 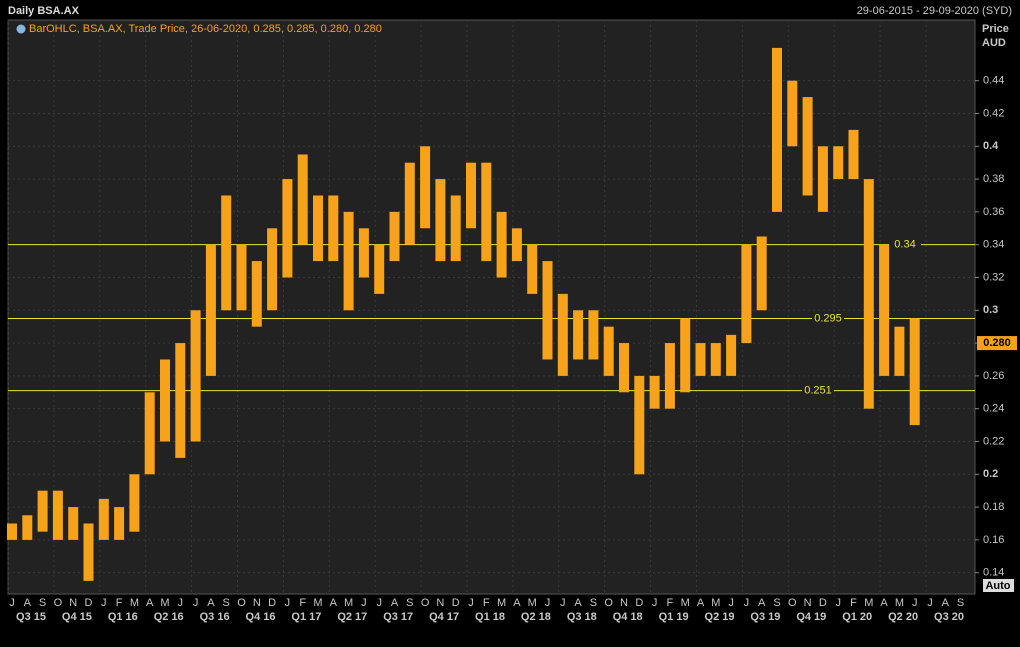 I want to click on legend-icon, so click(x=21, y=29).